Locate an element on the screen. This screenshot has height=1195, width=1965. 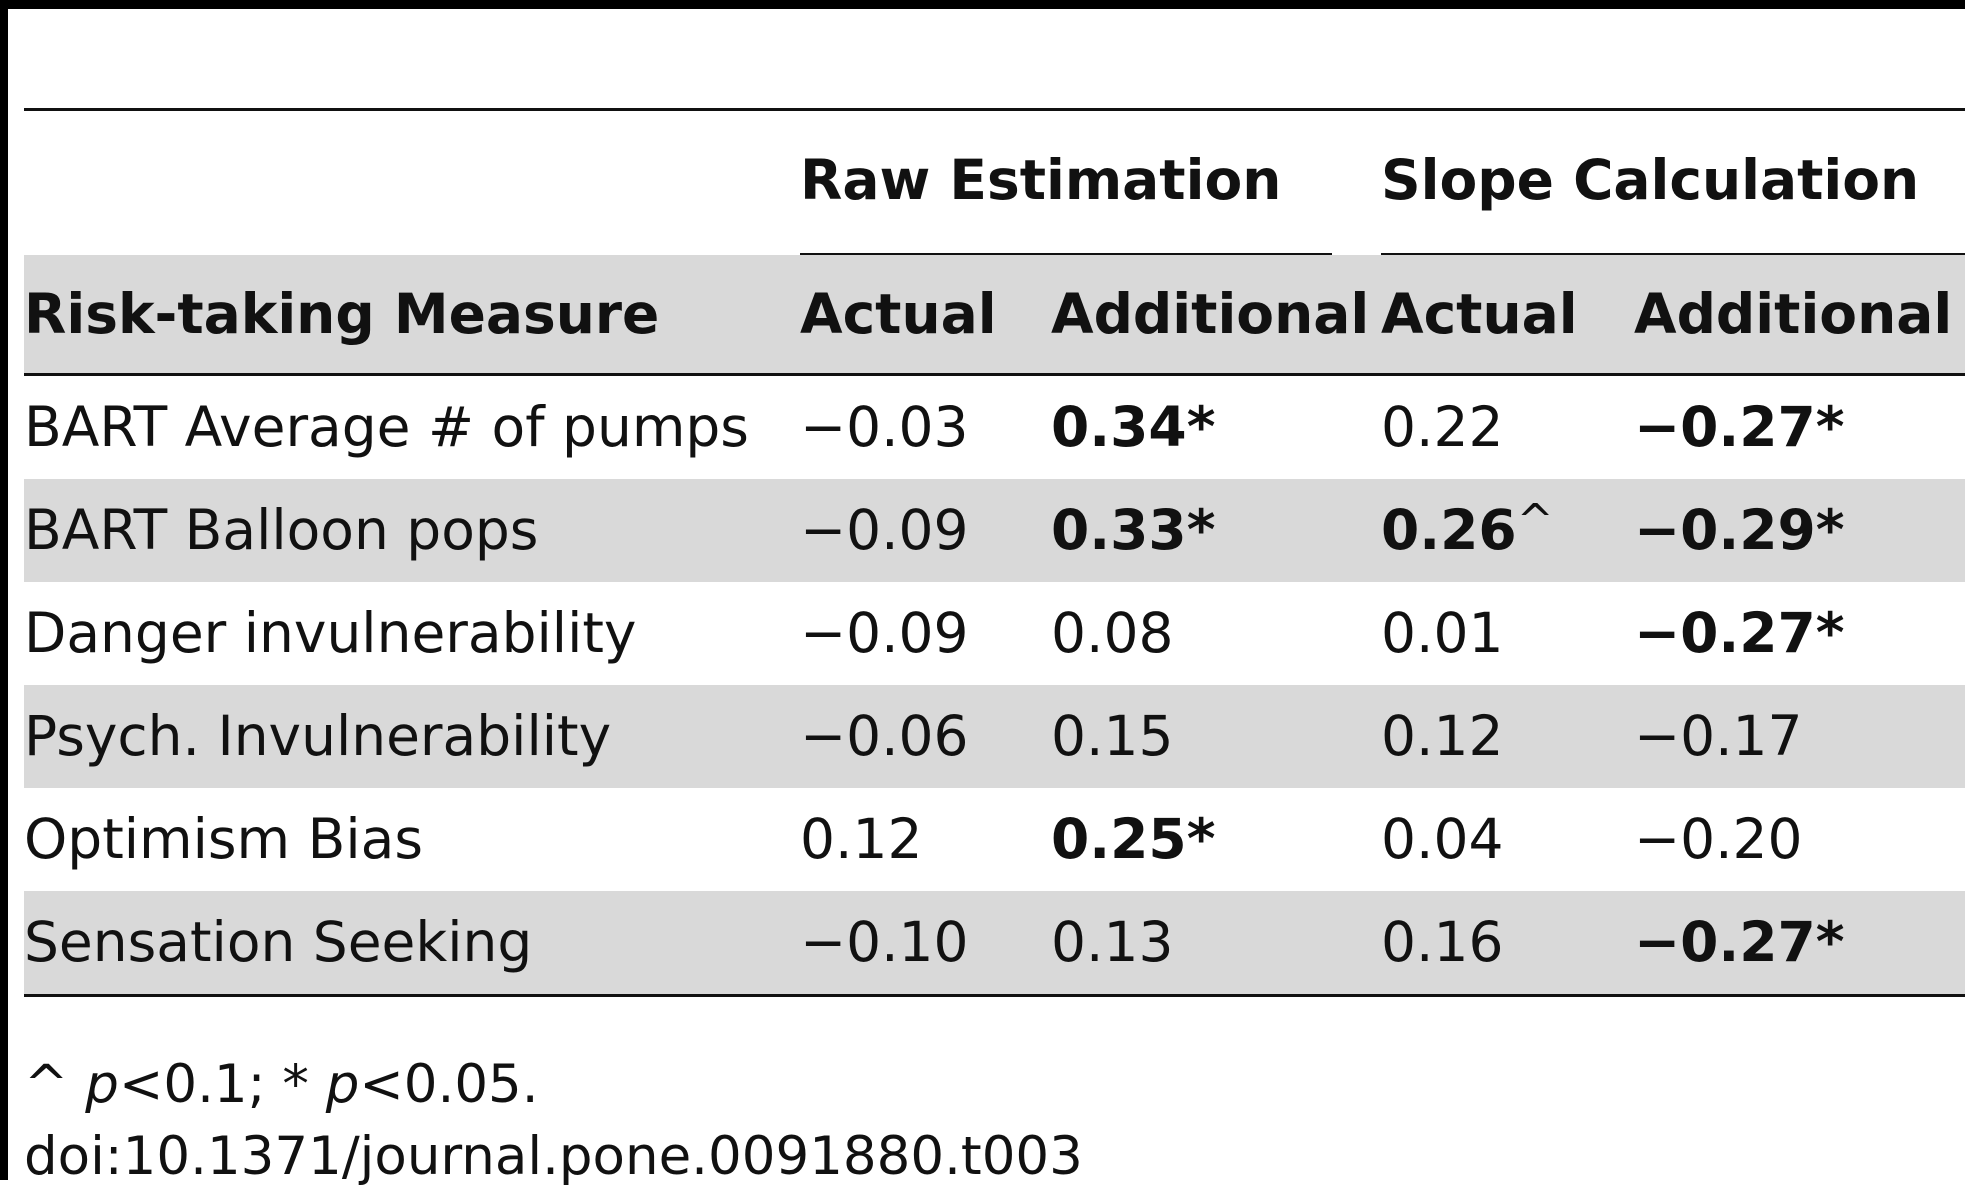
value-cell-slope-additional: −0.29* is located at coordinates (1739, 530).